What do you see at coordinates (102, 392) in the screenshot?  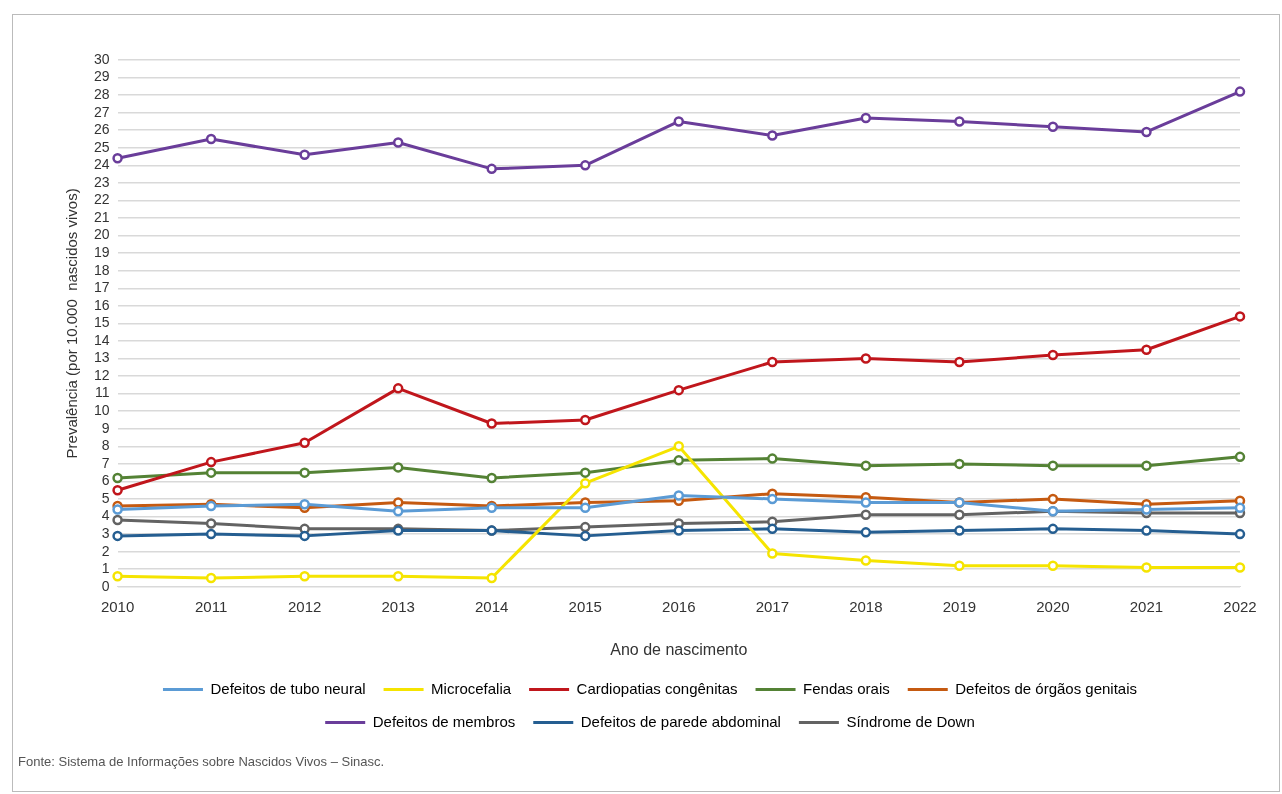 I see `y-tick-label: 11` at bounding box center [102, 392].